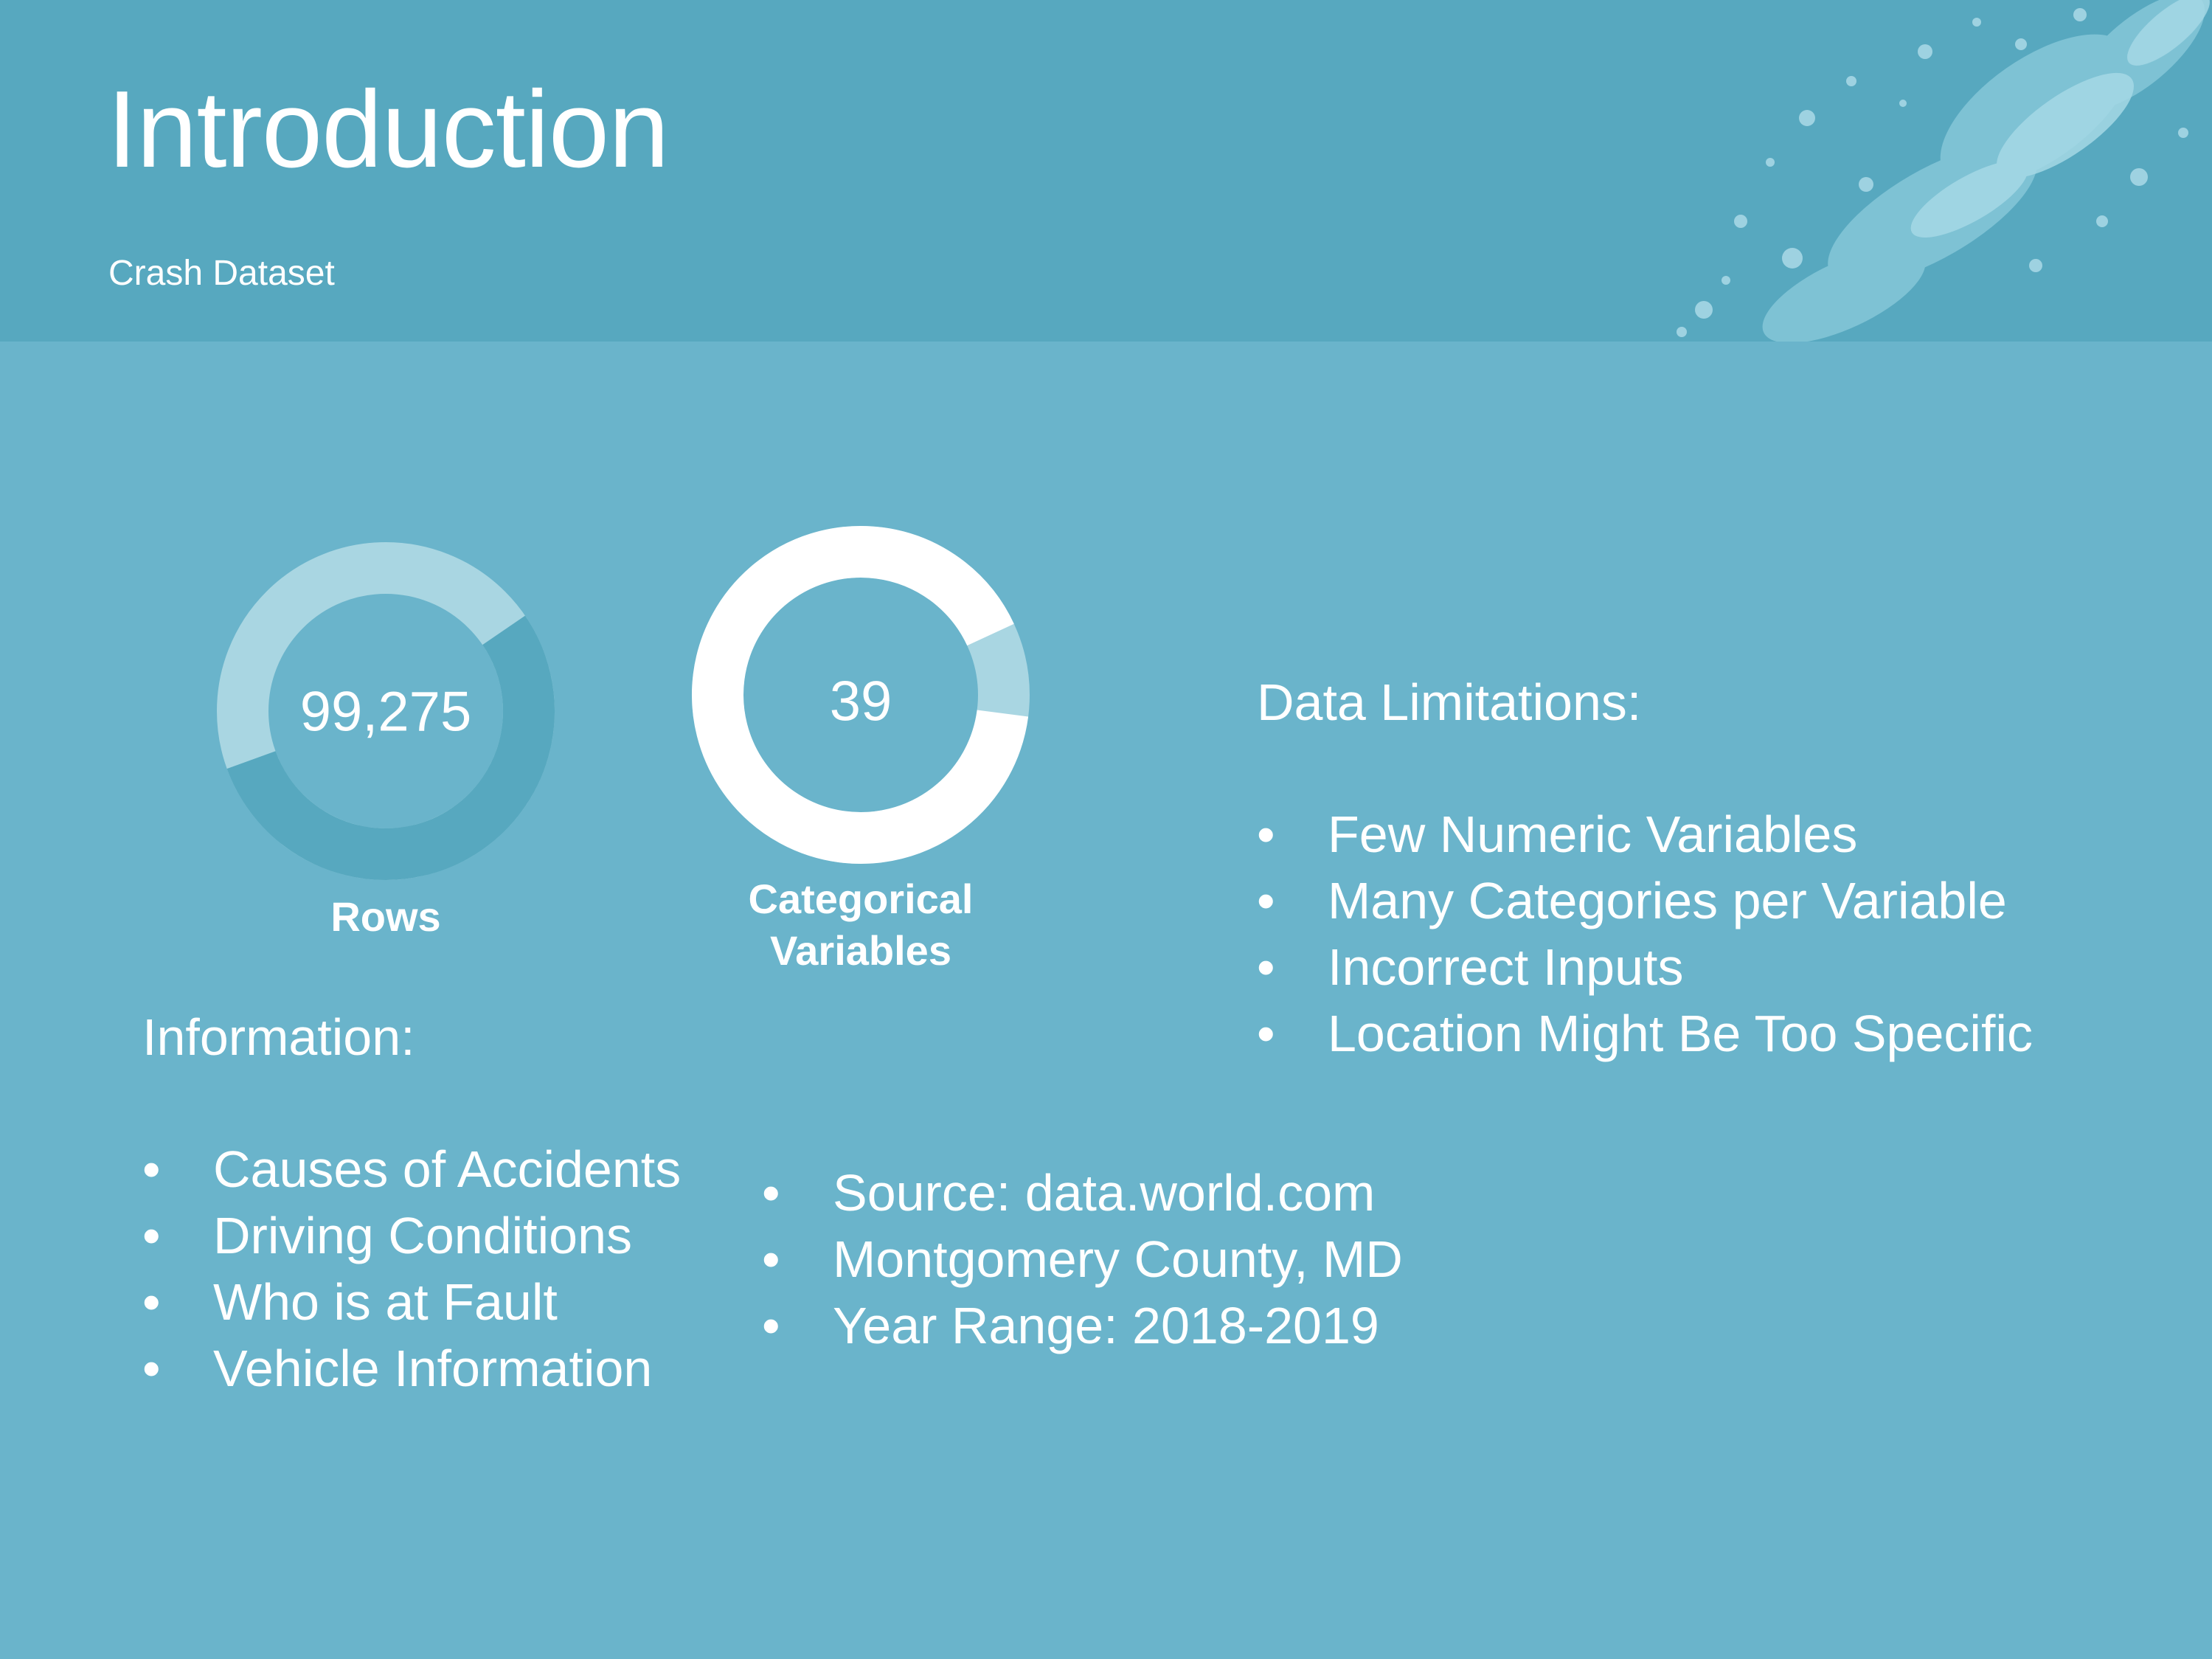 This screenshot has height=1659, width=2212. Describe the element at coordinates (1645, 900) in the screenshot. I see `limitations-item: Many Categories per Variable` at that location.